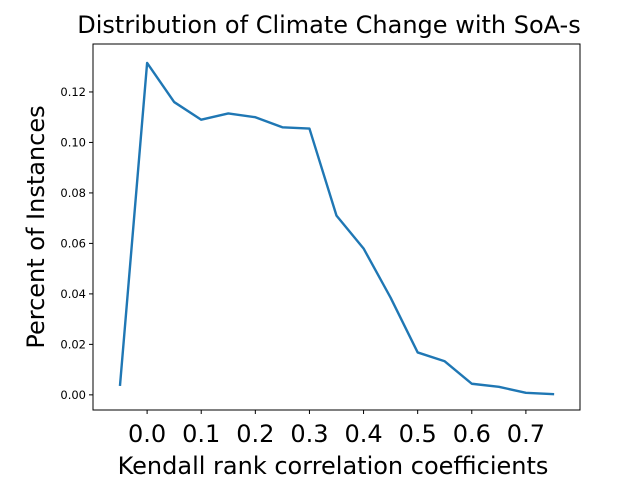 The height and width of the screenshot is (491, 637). Describe the element at coordinates (73, 243) in the screenshot. I see `y-tick-label: 0.06` at that location.